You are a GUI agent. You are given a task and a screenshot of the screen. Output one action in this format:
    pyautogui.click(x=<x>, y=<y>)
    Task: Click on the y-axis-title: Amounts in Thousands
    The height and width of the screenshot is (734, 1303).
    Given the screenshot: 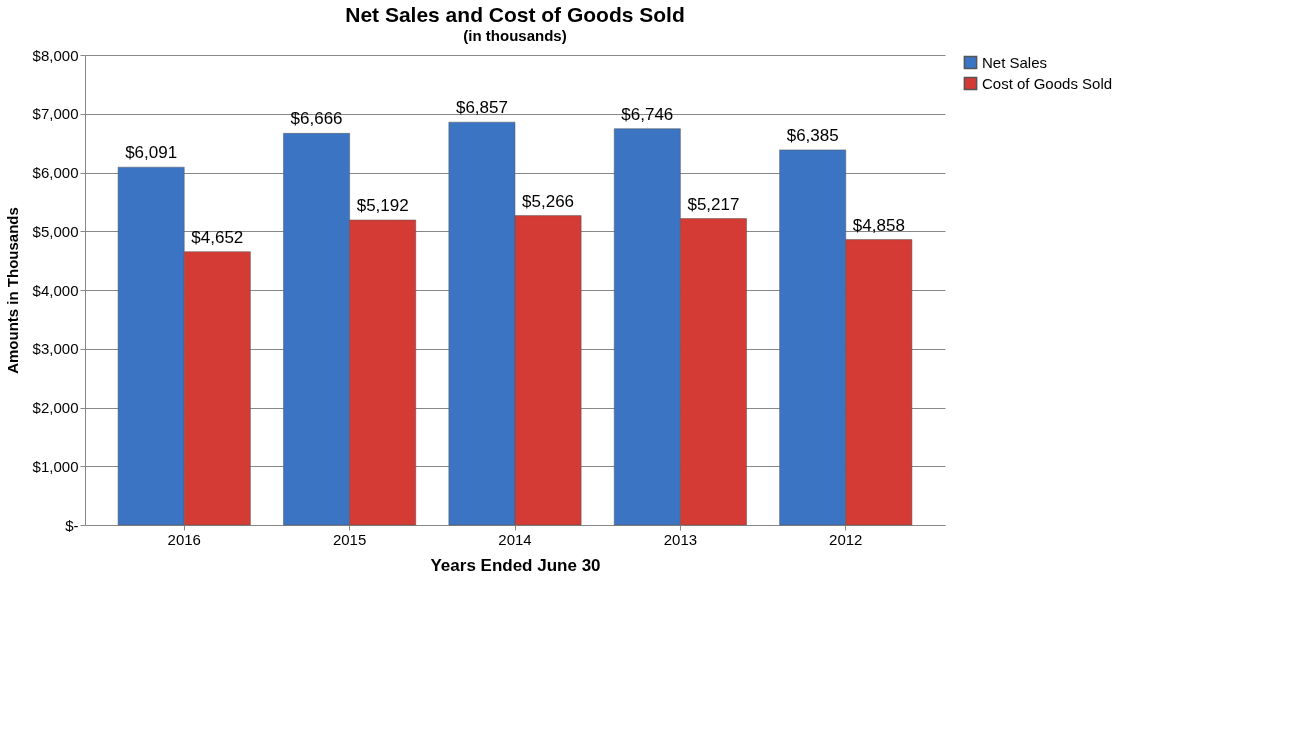 What is the action you would take?
    pyautogui.click(x=12, y=290)
    